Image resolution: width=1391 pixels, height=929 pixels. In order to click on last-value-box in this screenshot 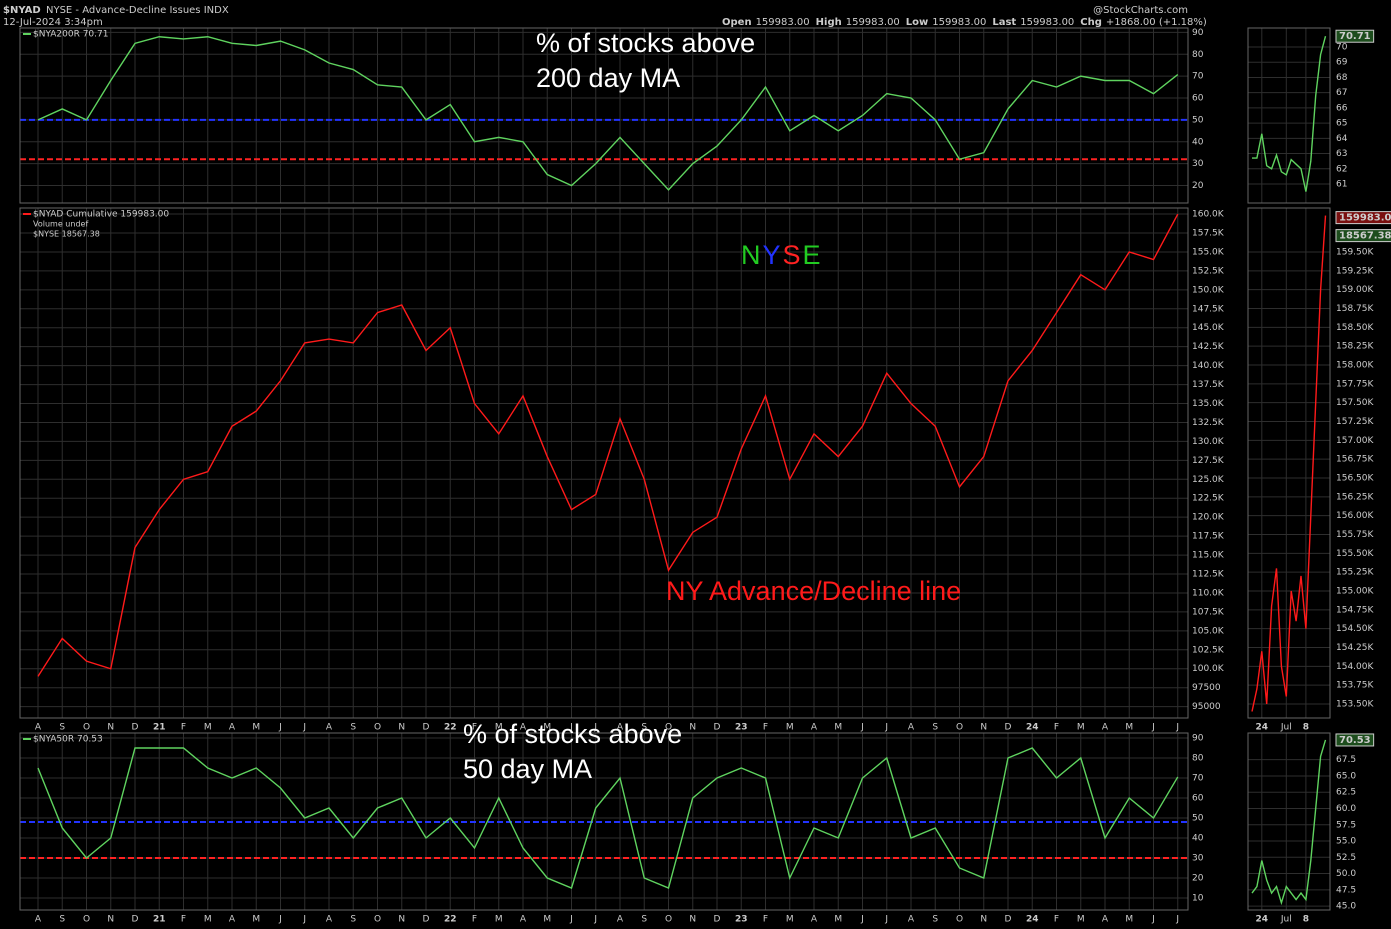, I will do `click(1355, 36)`.